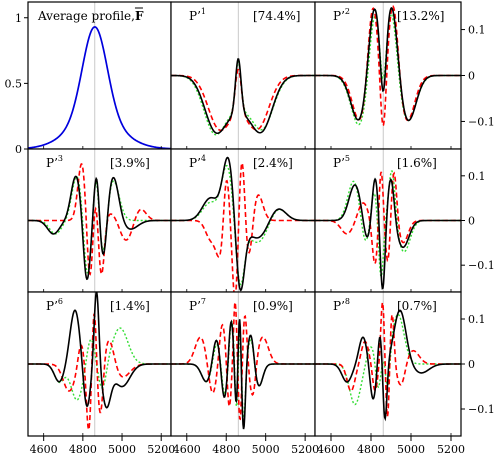  I want to click on panel-title-index: 1, so click(203, 11).